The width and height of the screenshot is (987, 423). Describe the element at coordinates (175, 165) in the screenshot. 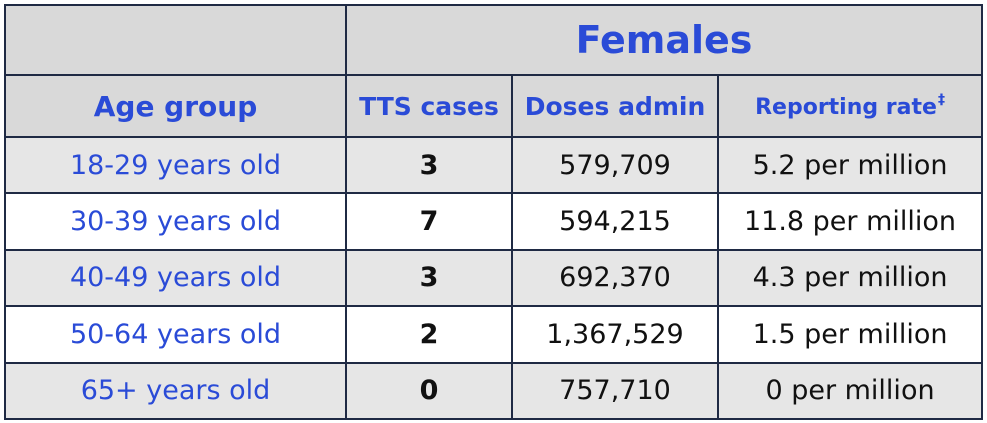

I see `age-cell: 18-29 years old` at that location.